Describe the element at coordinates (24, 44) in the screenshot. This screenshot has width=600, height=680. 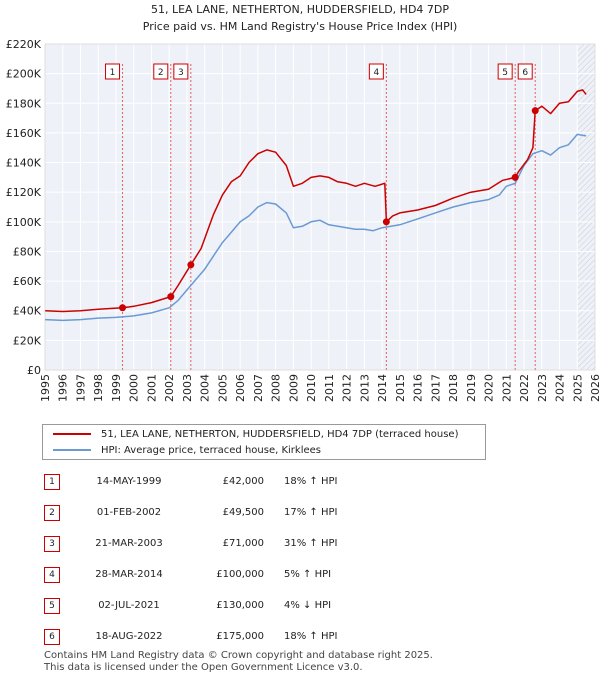
I see `y-tick-label: £220K` at that location.